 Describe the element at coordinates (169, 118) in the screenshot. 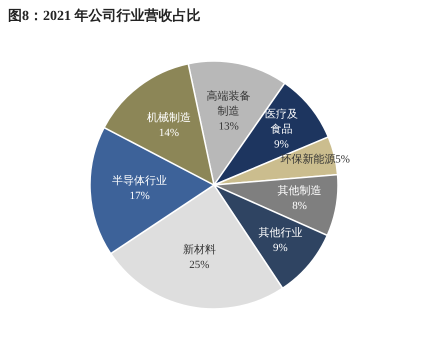

I see `slice-label: 机械制造` at that location.